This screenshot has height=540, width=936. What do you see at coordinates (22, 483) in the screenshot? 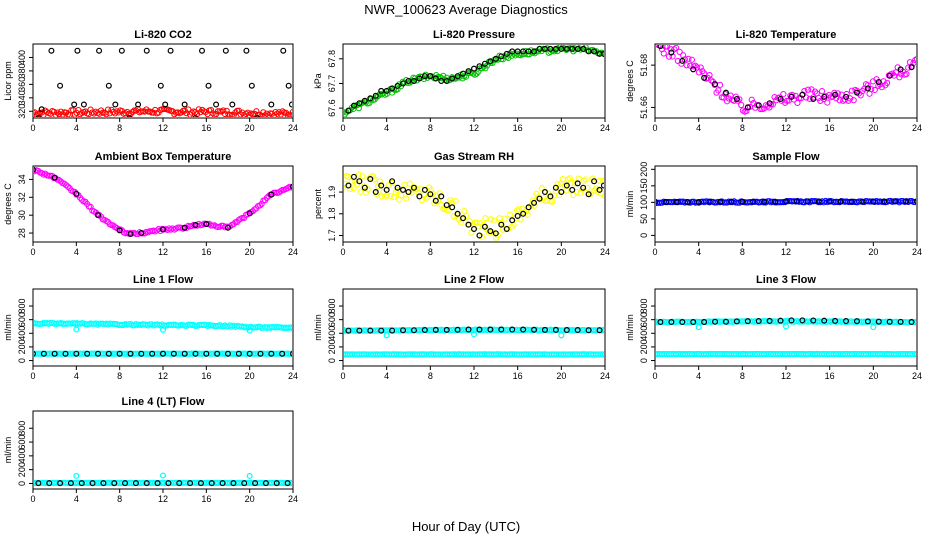
I see `panel-line-4-lt-flow-ytick-label: 0` at bounding box center [22, 483].